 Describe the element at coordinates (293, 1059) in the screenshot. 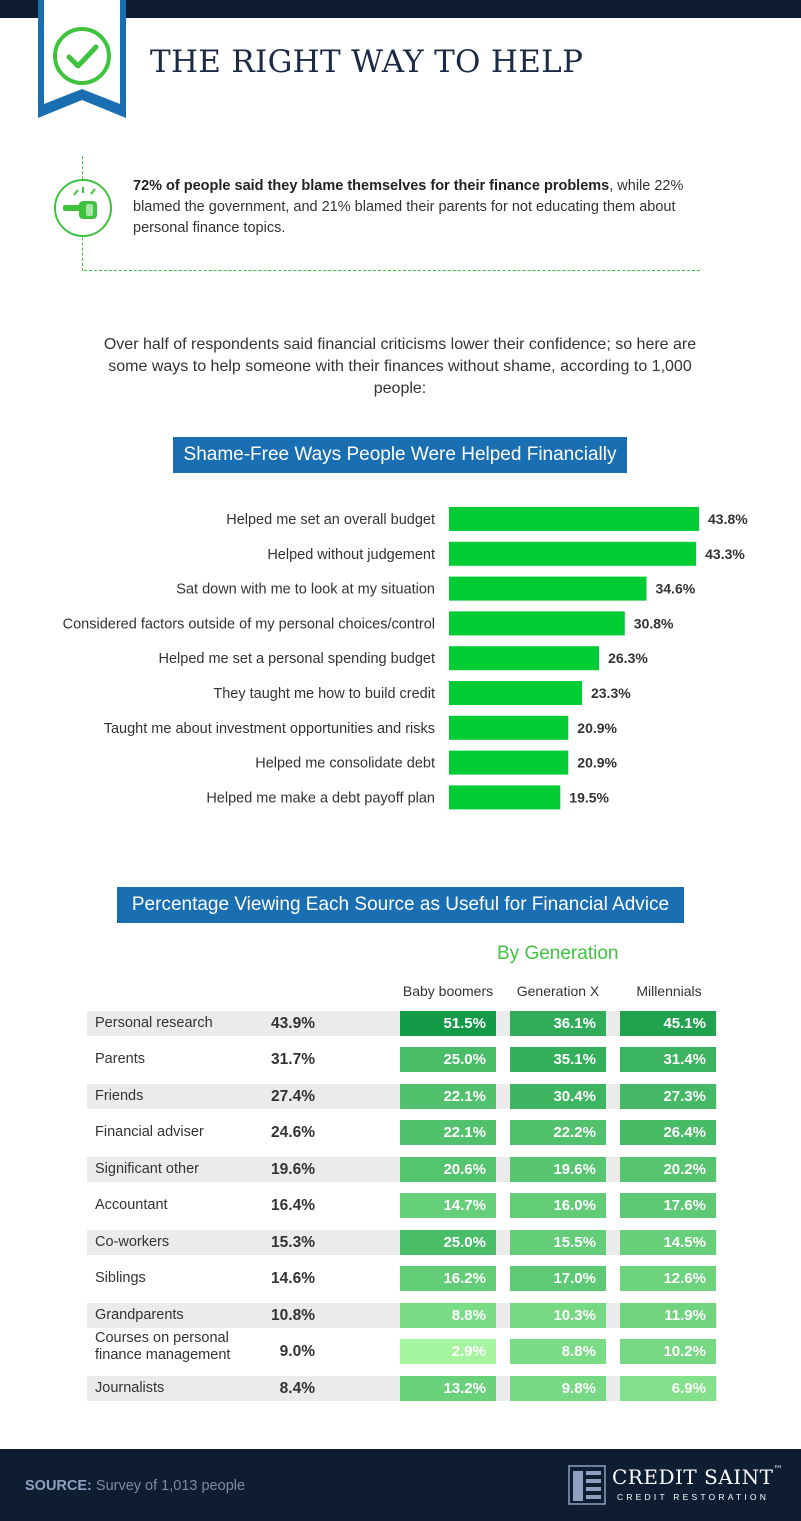

I see `row-overall-value: 31.7%` at that location.